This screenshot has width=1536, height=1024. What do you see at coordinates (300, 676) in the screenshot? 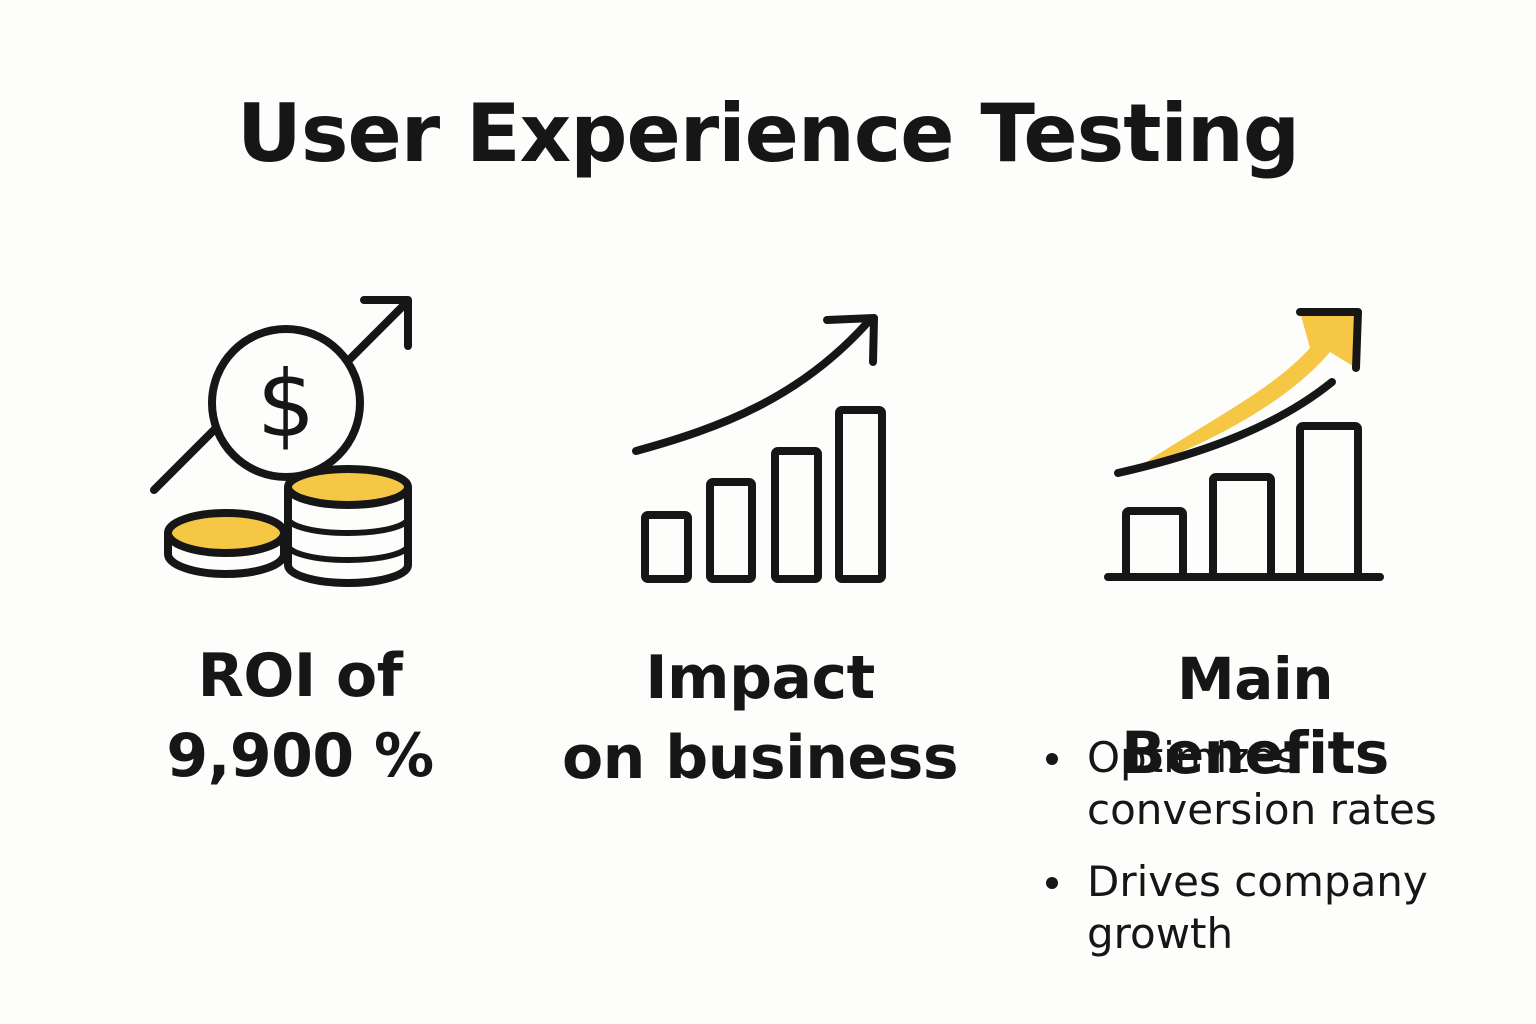
I see `roi-label-line-1: ROI of` at bounding box center [300, 676].